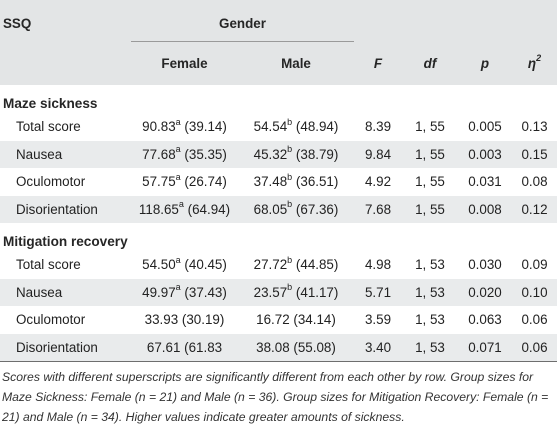 This screenshot has height=448, width=557. I want to click on female-mean: 33.93, so click(161, 320).